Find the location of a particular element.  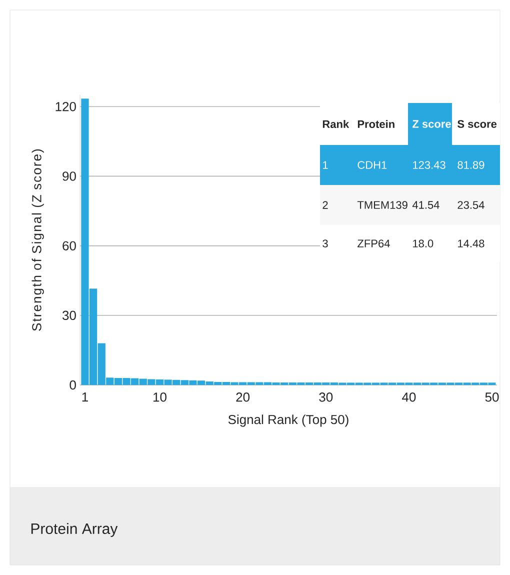

annotation: Z score is located at coordinates (431, 124).